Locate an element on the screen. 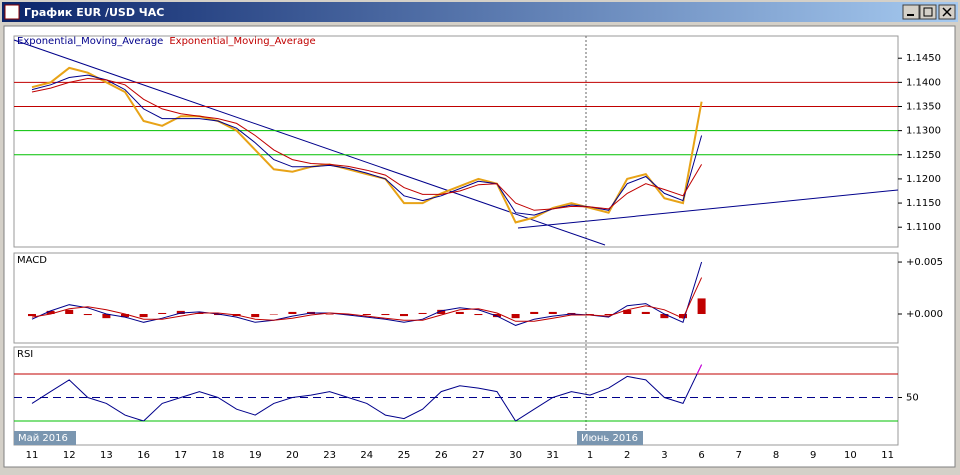  x-tick-label: 20 is located at coordinates (292, 455).